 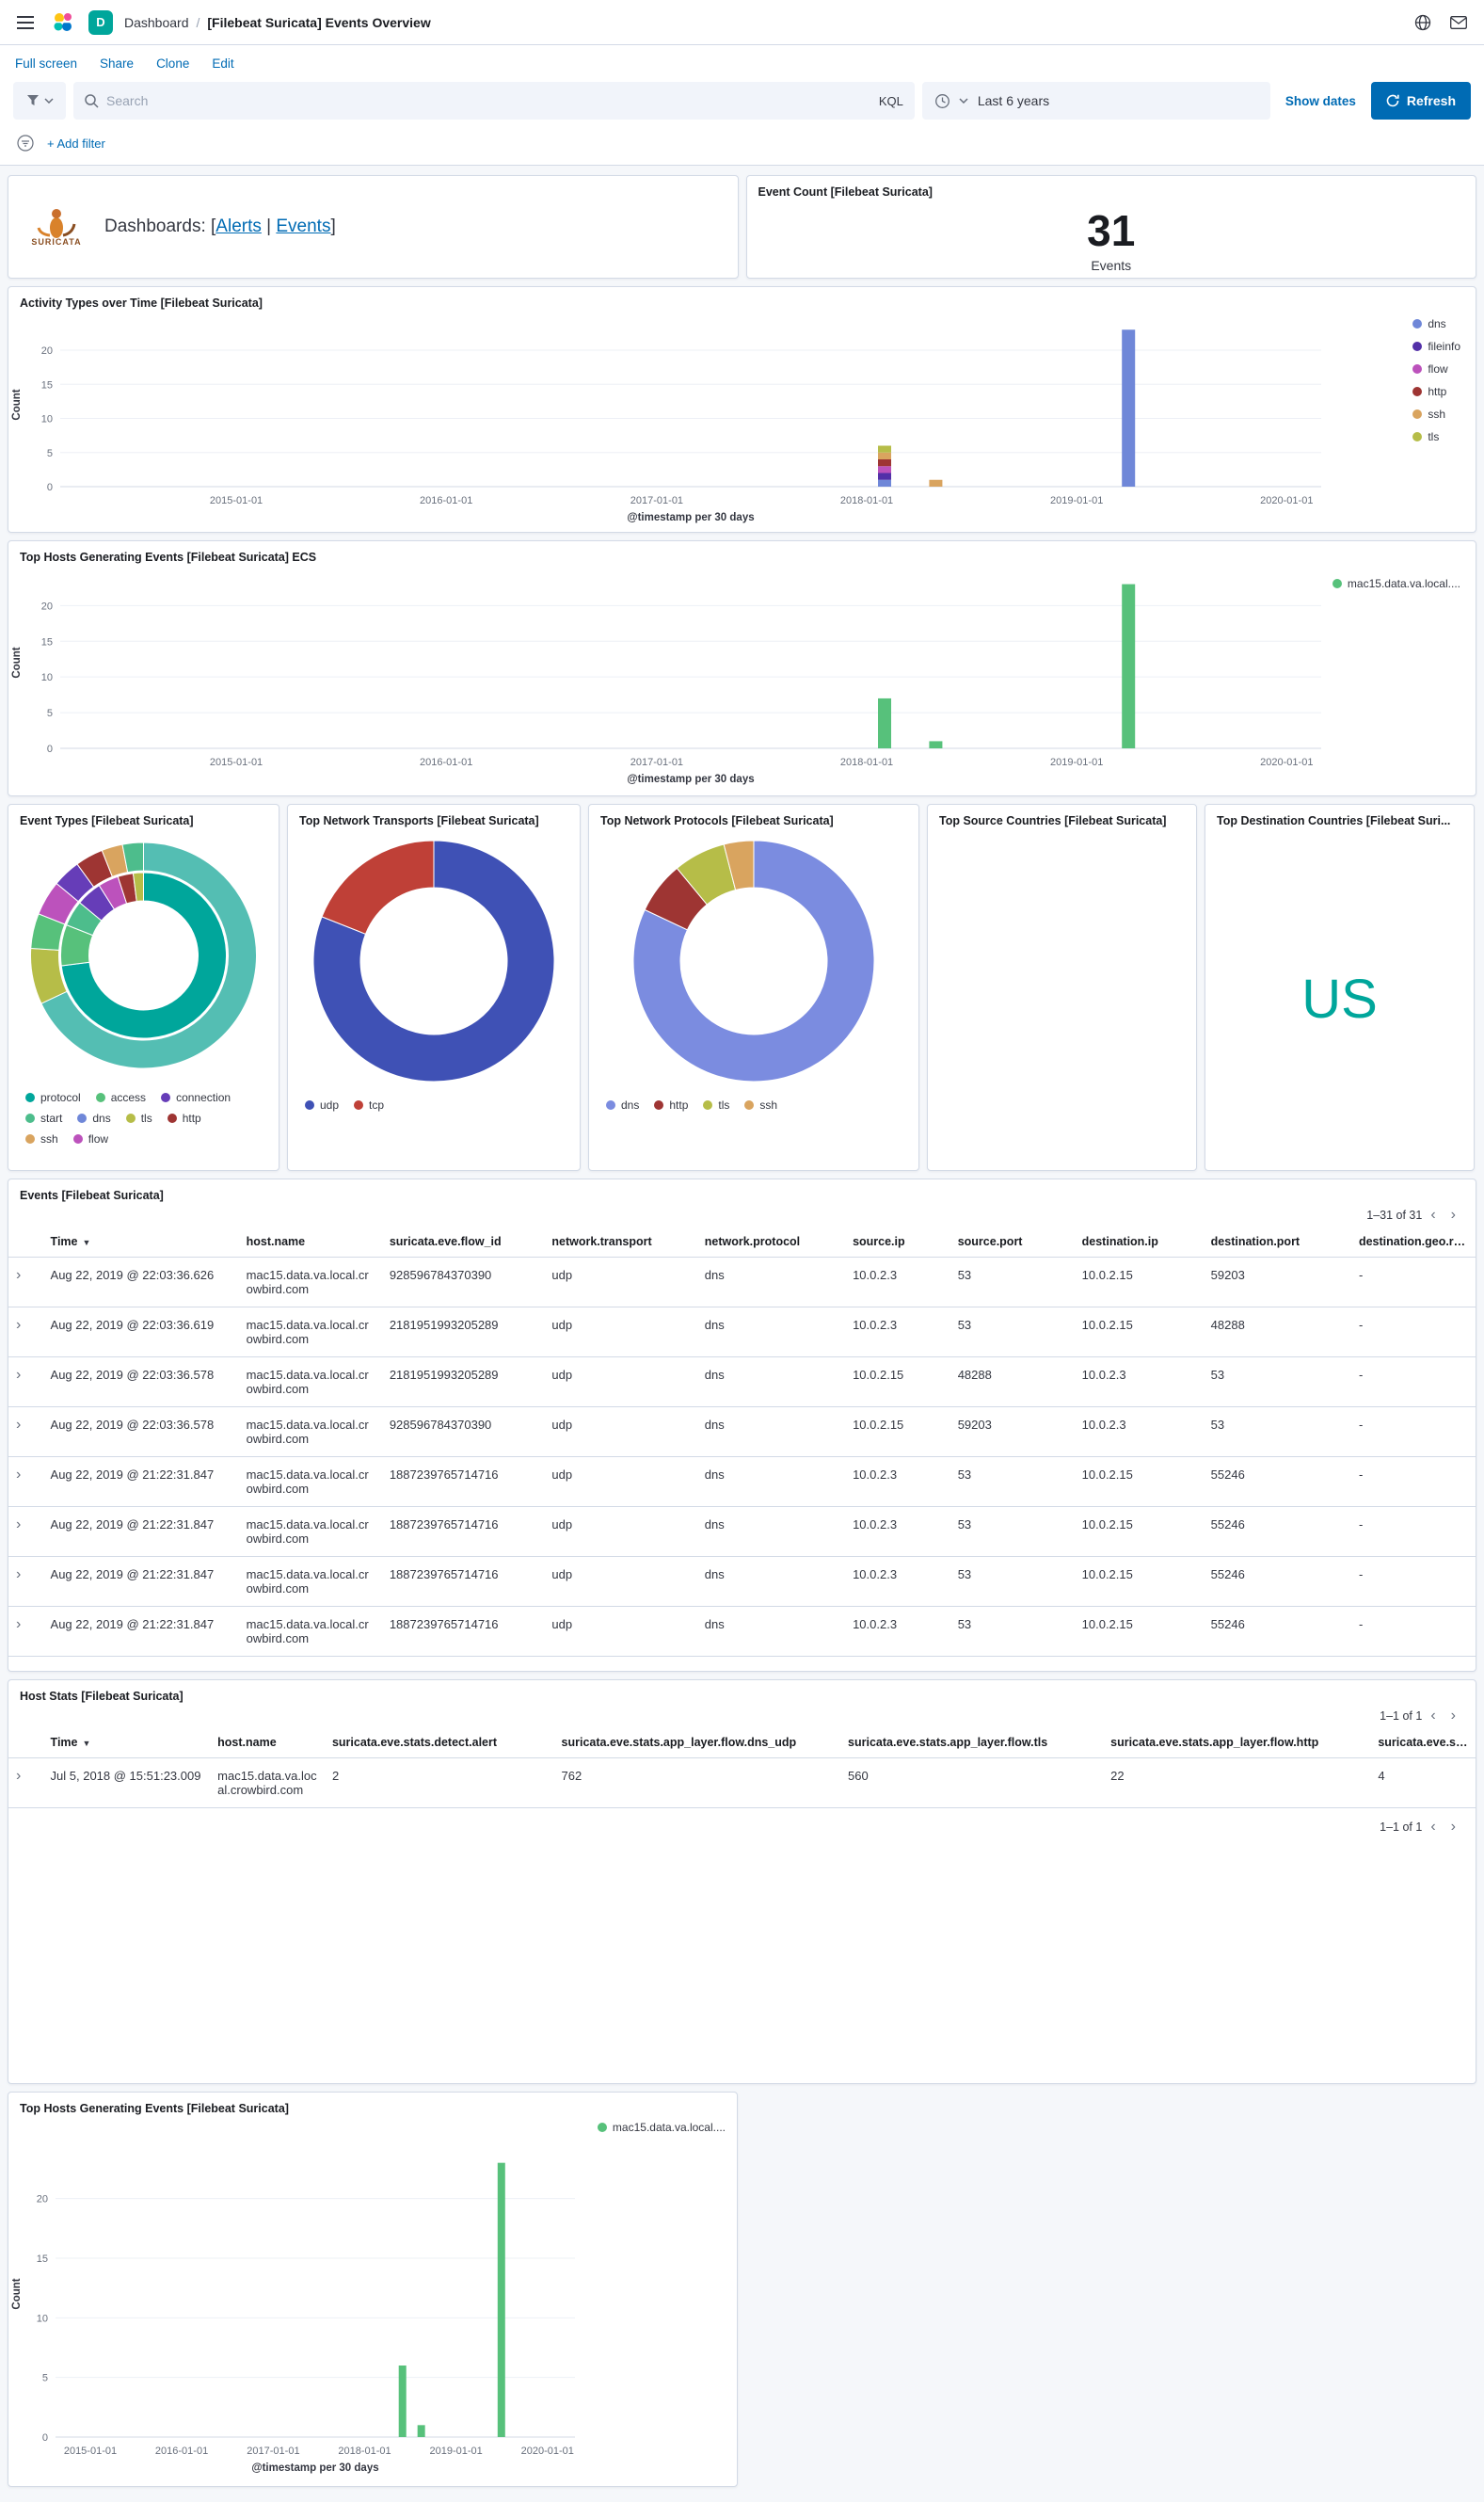 I want to click on show-dates-button: Show dates, so click(x=1321, y=101).